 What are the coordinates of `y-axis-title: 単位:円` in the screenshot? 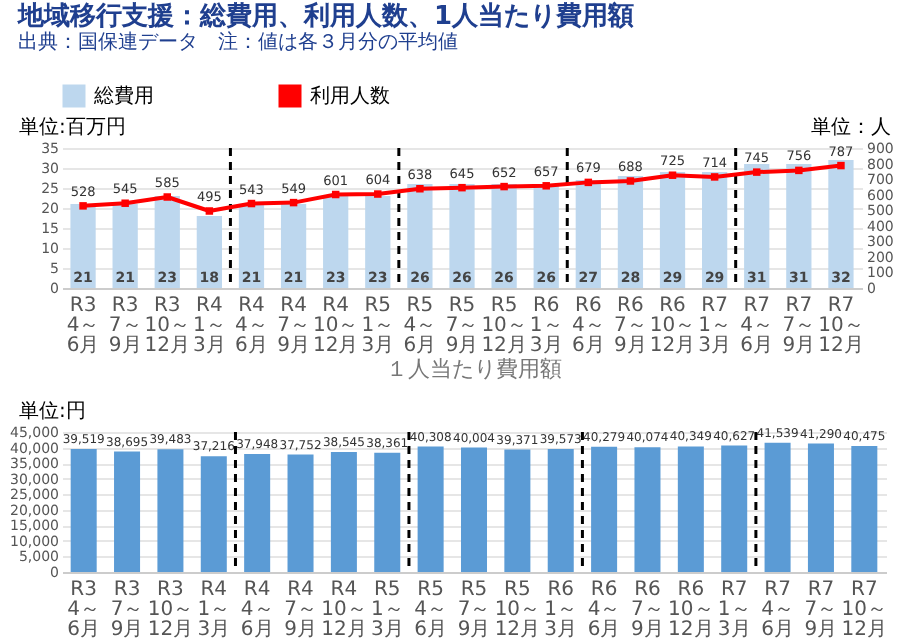 It's located at (52, 411).